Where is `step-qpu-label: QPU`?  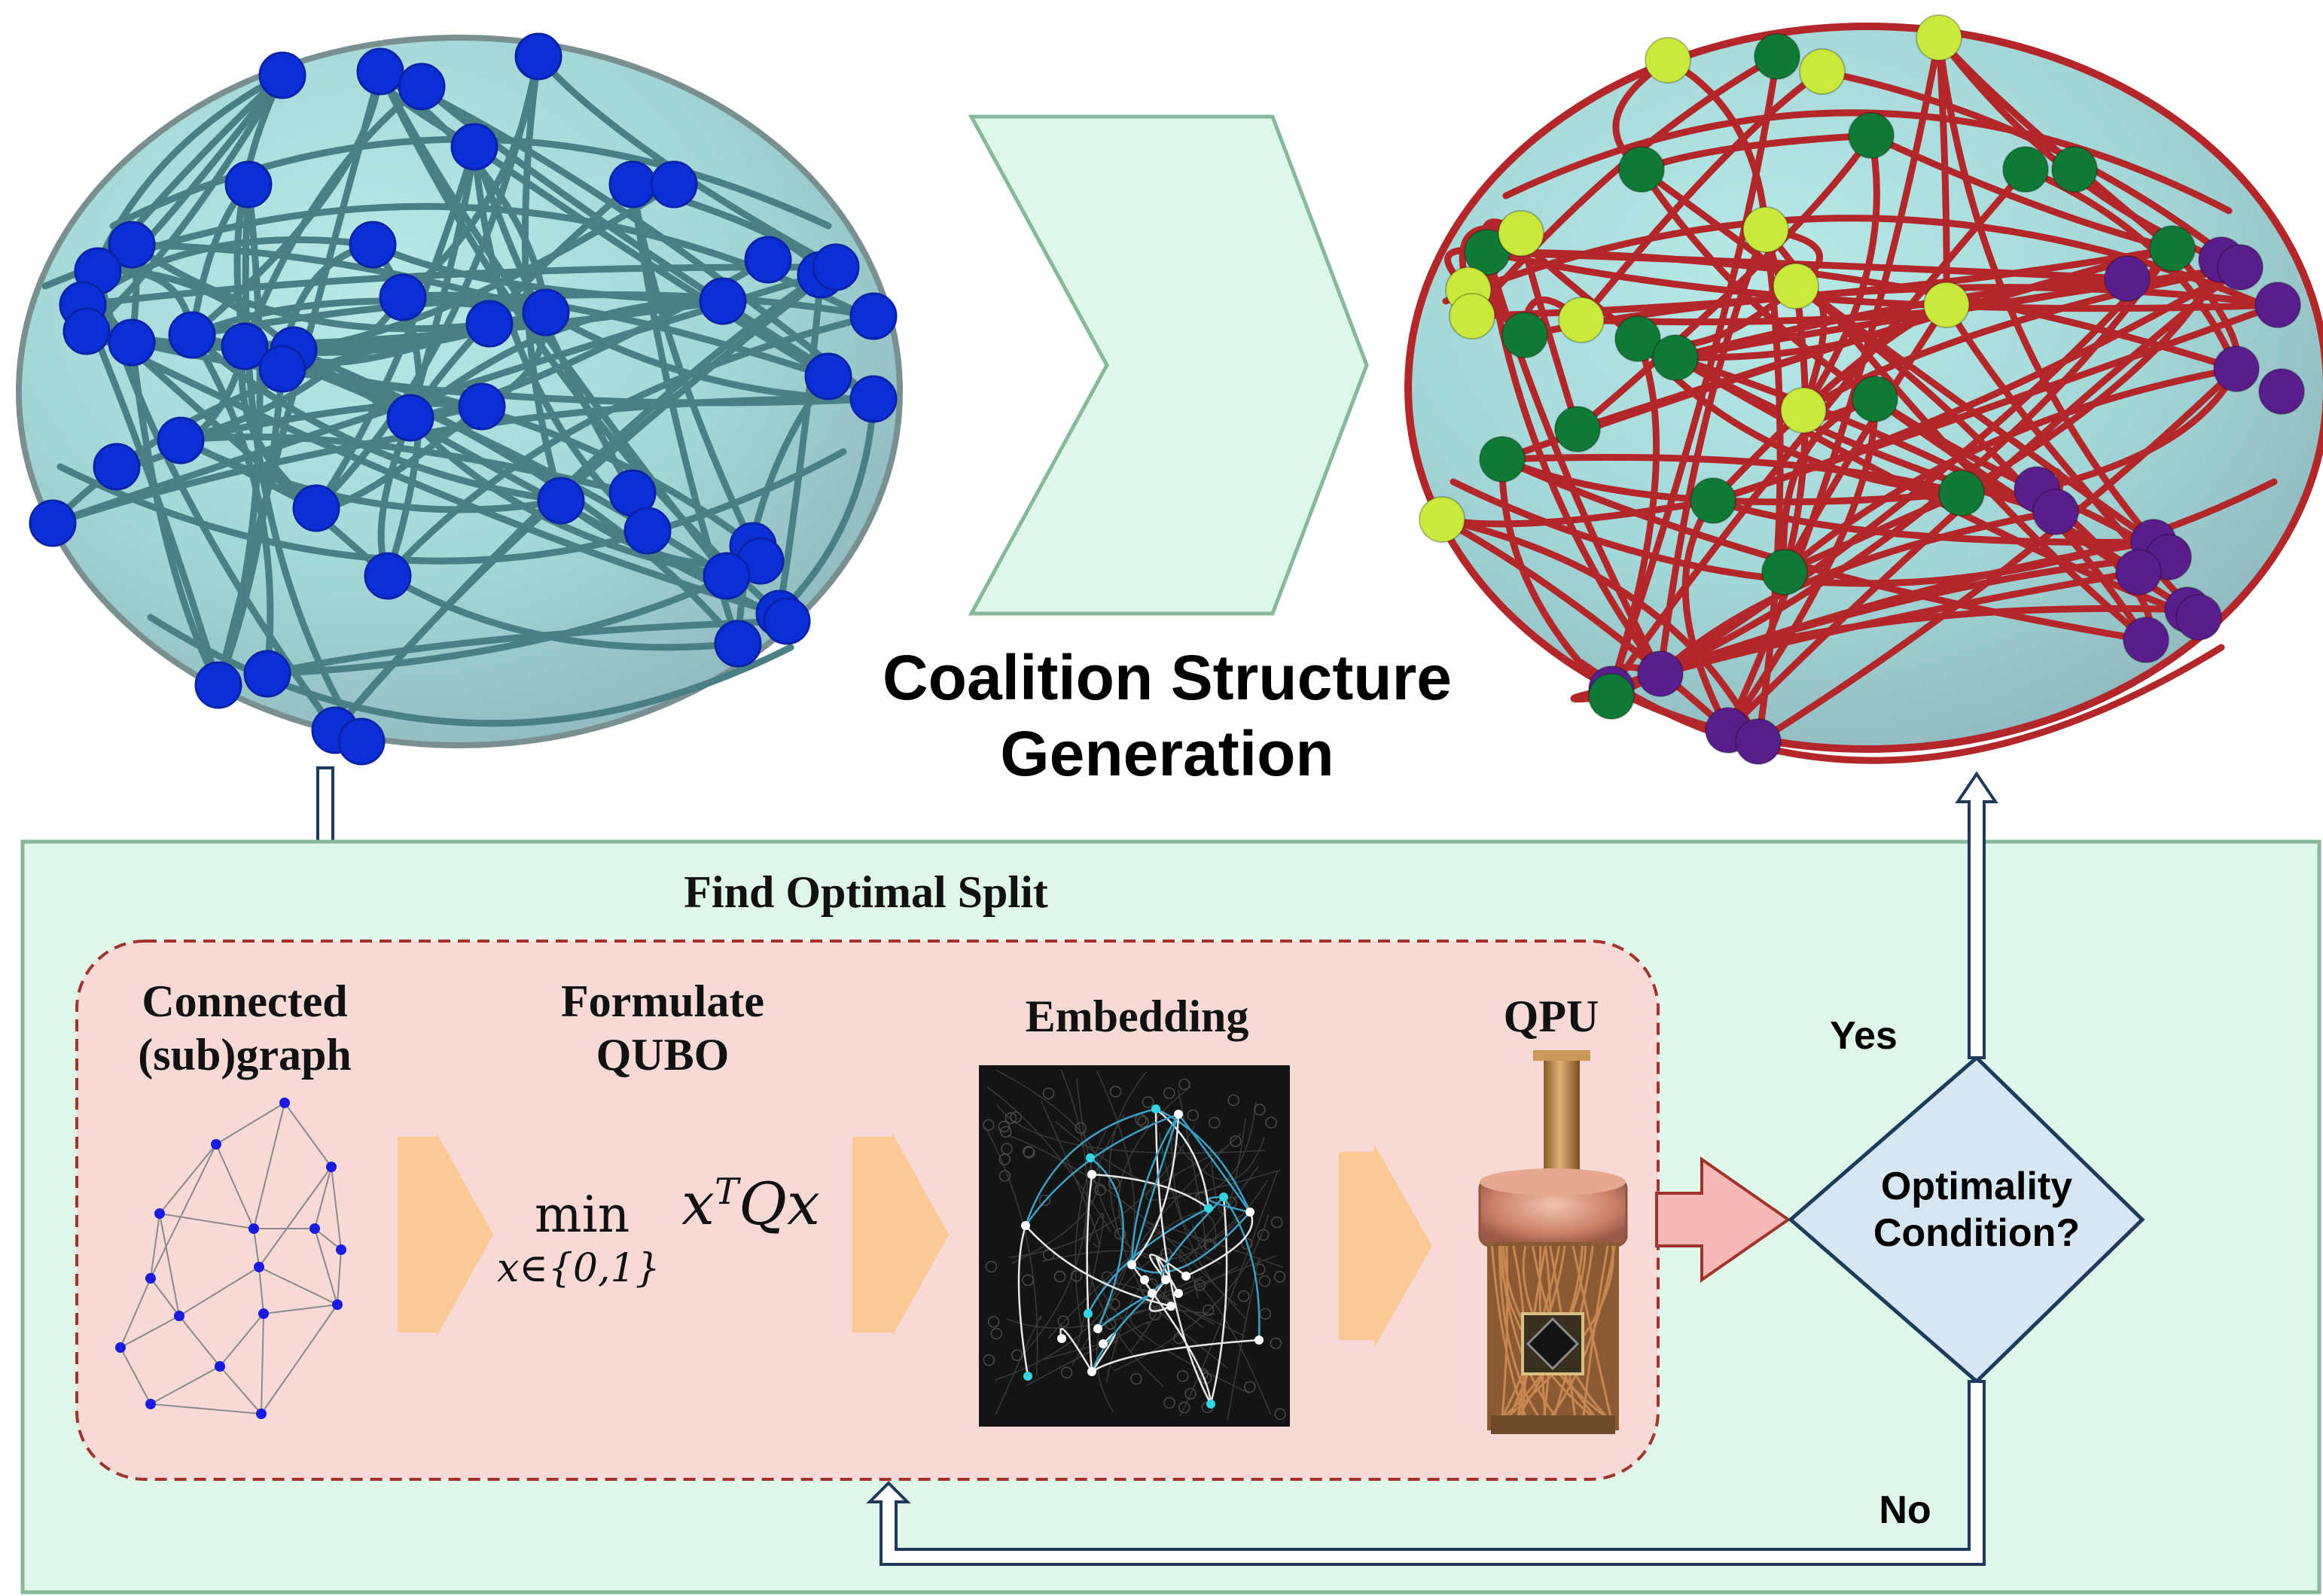
step-qpu-label: QPU is located at coordinates (1551, 1016).